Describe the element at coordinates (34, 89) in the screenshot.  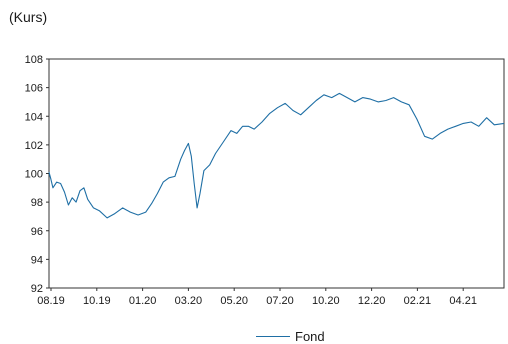
I see `y-tick-label: 106` at that location.